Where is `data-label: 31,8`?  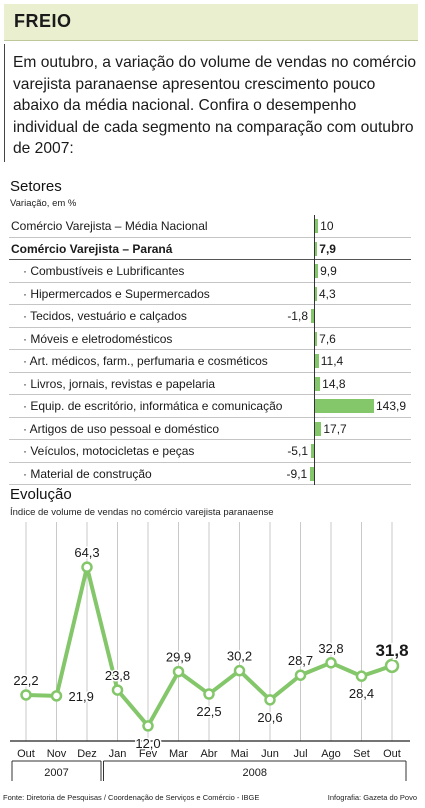
data-label: 31,8 is located at coordinates (391, 650).